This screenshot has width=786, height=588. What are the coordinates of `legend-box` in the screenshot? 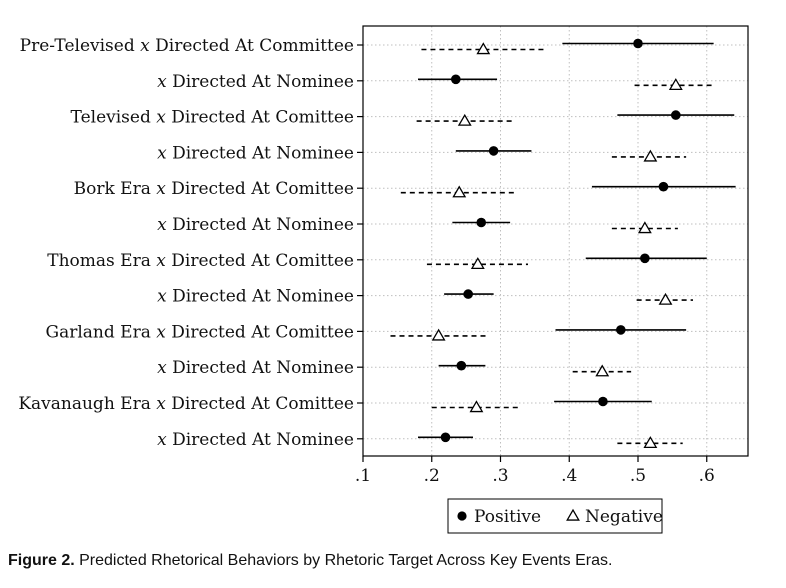 It's located at (555, 516).